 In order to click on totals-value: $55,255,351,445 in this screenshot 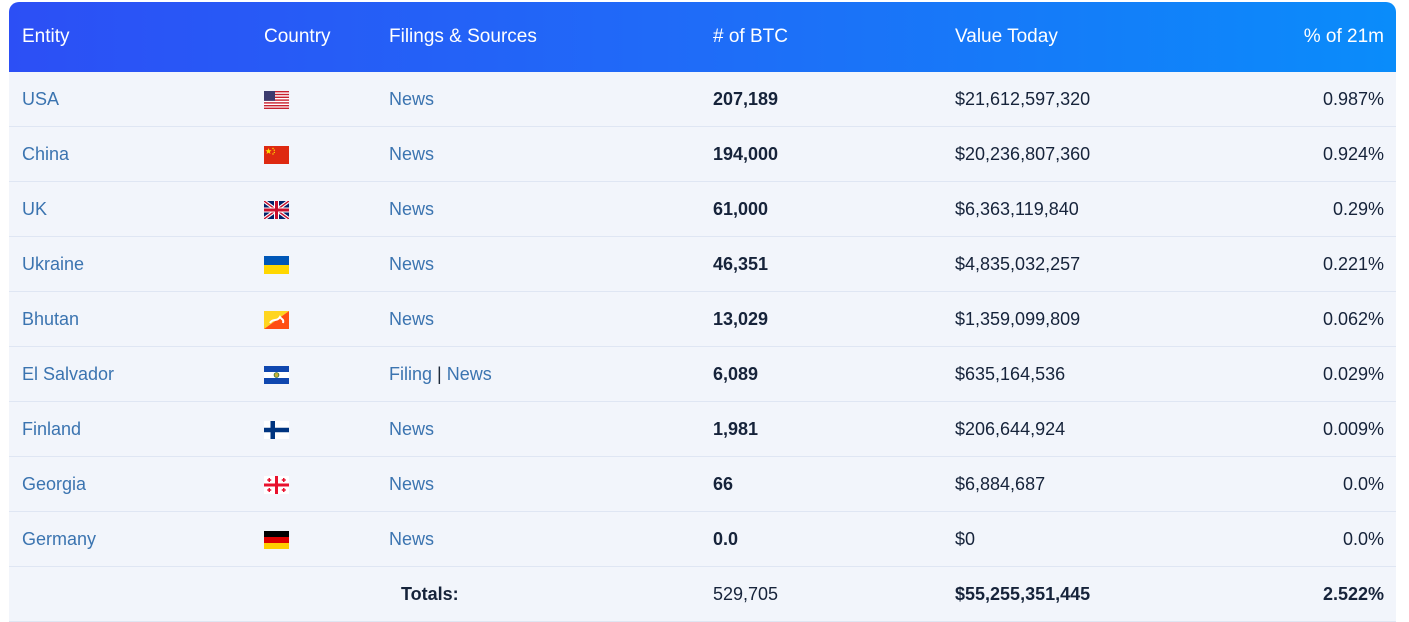, I will do `click(1023, 594)`.